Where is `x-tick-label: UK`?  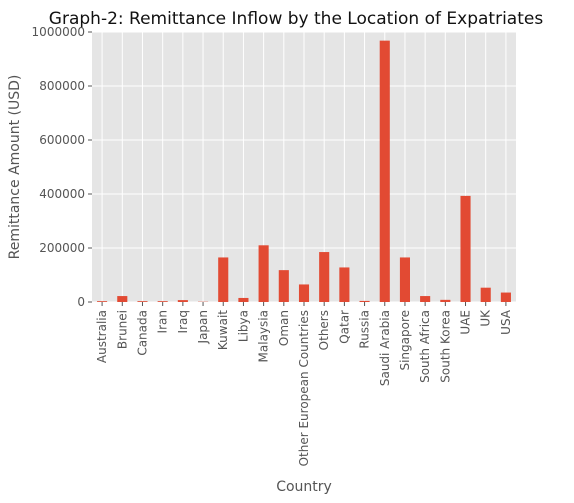
x-tick-label: UK is located at coordinates (486, 318).